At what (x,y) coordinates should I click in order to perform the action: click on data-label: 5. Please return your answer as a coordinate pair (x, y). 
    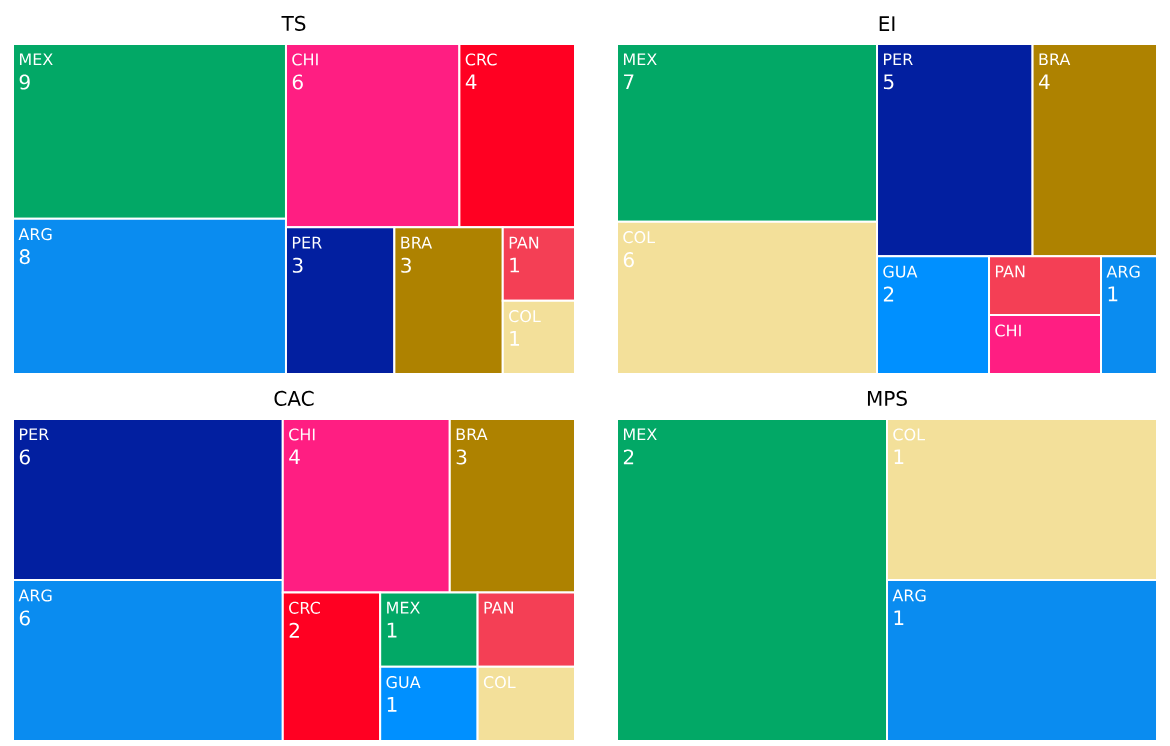
    Looking at the image, I should click on (888, 82).